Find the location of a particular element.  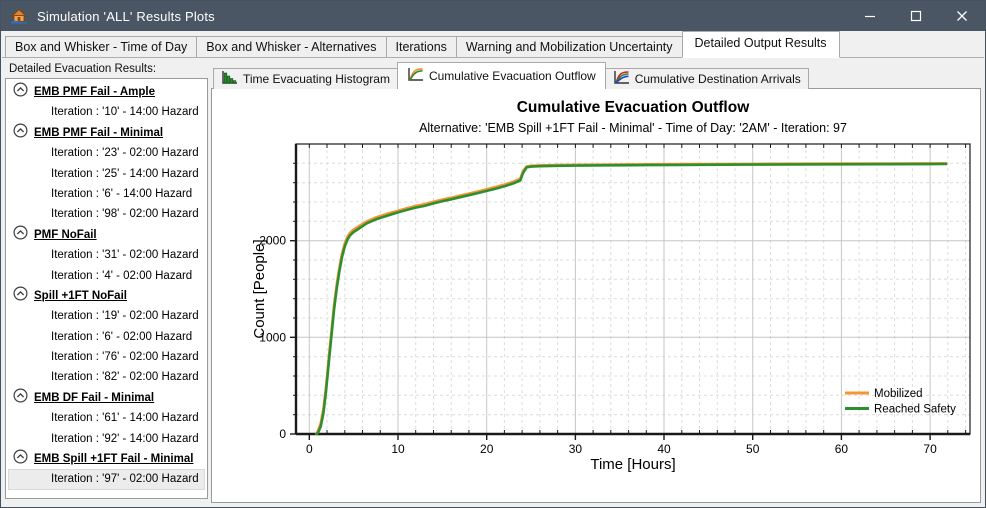

tree-group-label: PMF NoFail is located at coordinates (65, 234).